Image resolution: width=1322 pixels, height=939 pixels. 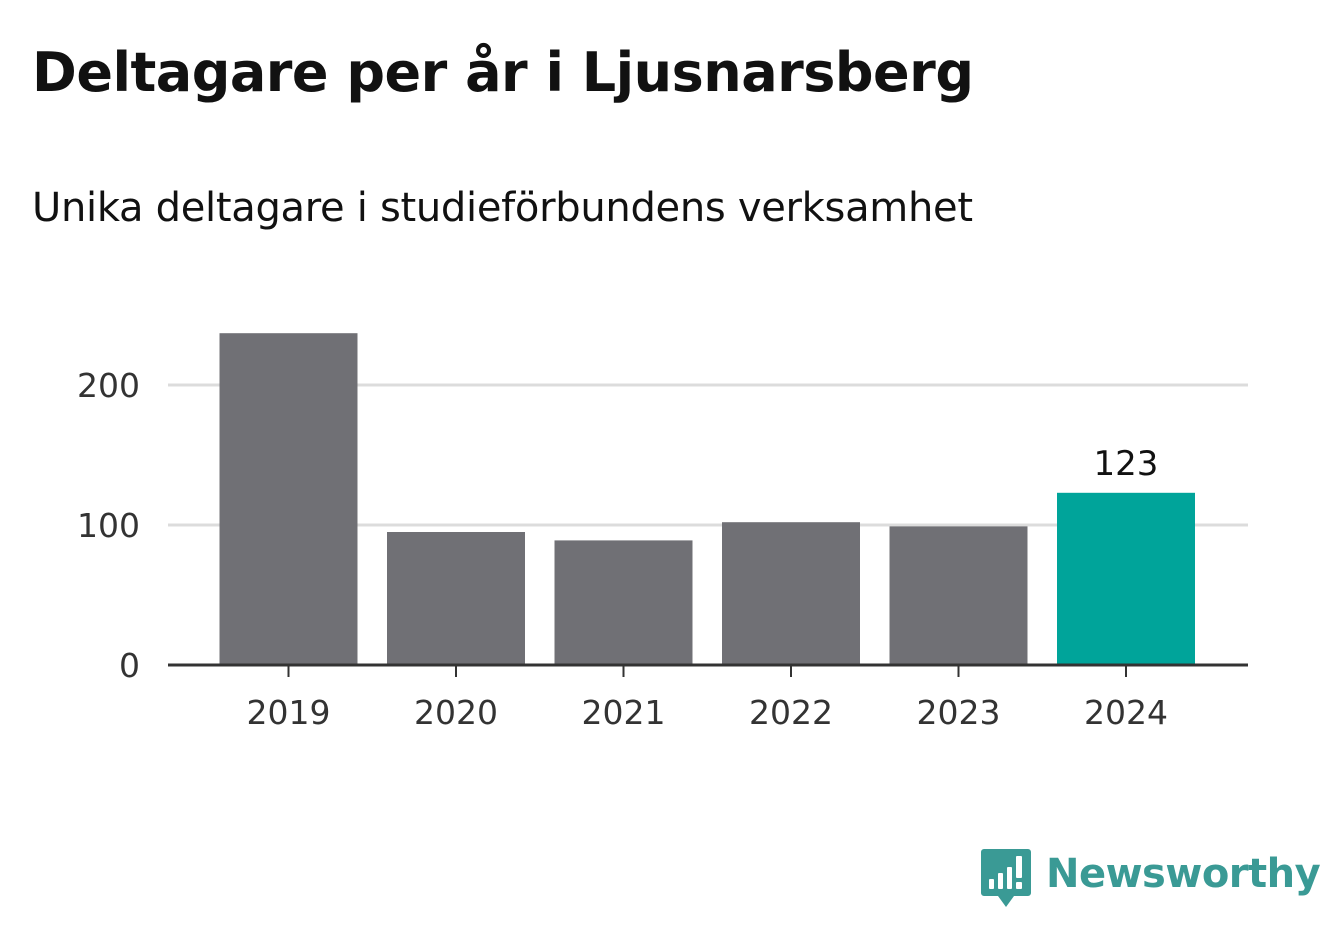 What do you see at coordinates (1126, 578) in the screenshot?
I see `bar-2024` at bounding box center [1126, 578].